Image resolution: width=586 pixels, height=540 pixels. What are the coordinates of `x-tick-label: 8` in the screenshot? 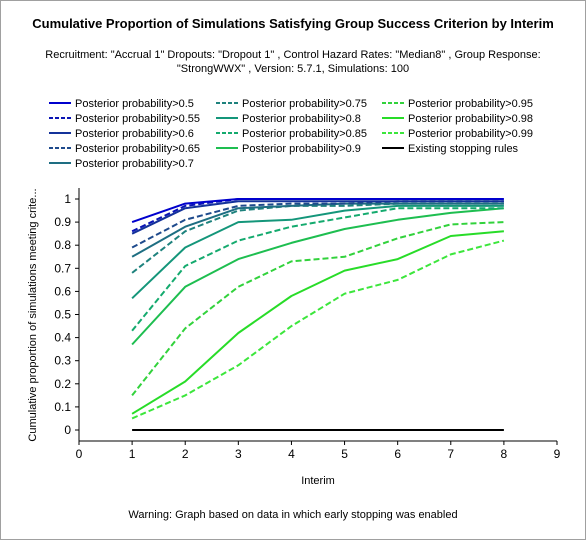 It's located at (504, 454).